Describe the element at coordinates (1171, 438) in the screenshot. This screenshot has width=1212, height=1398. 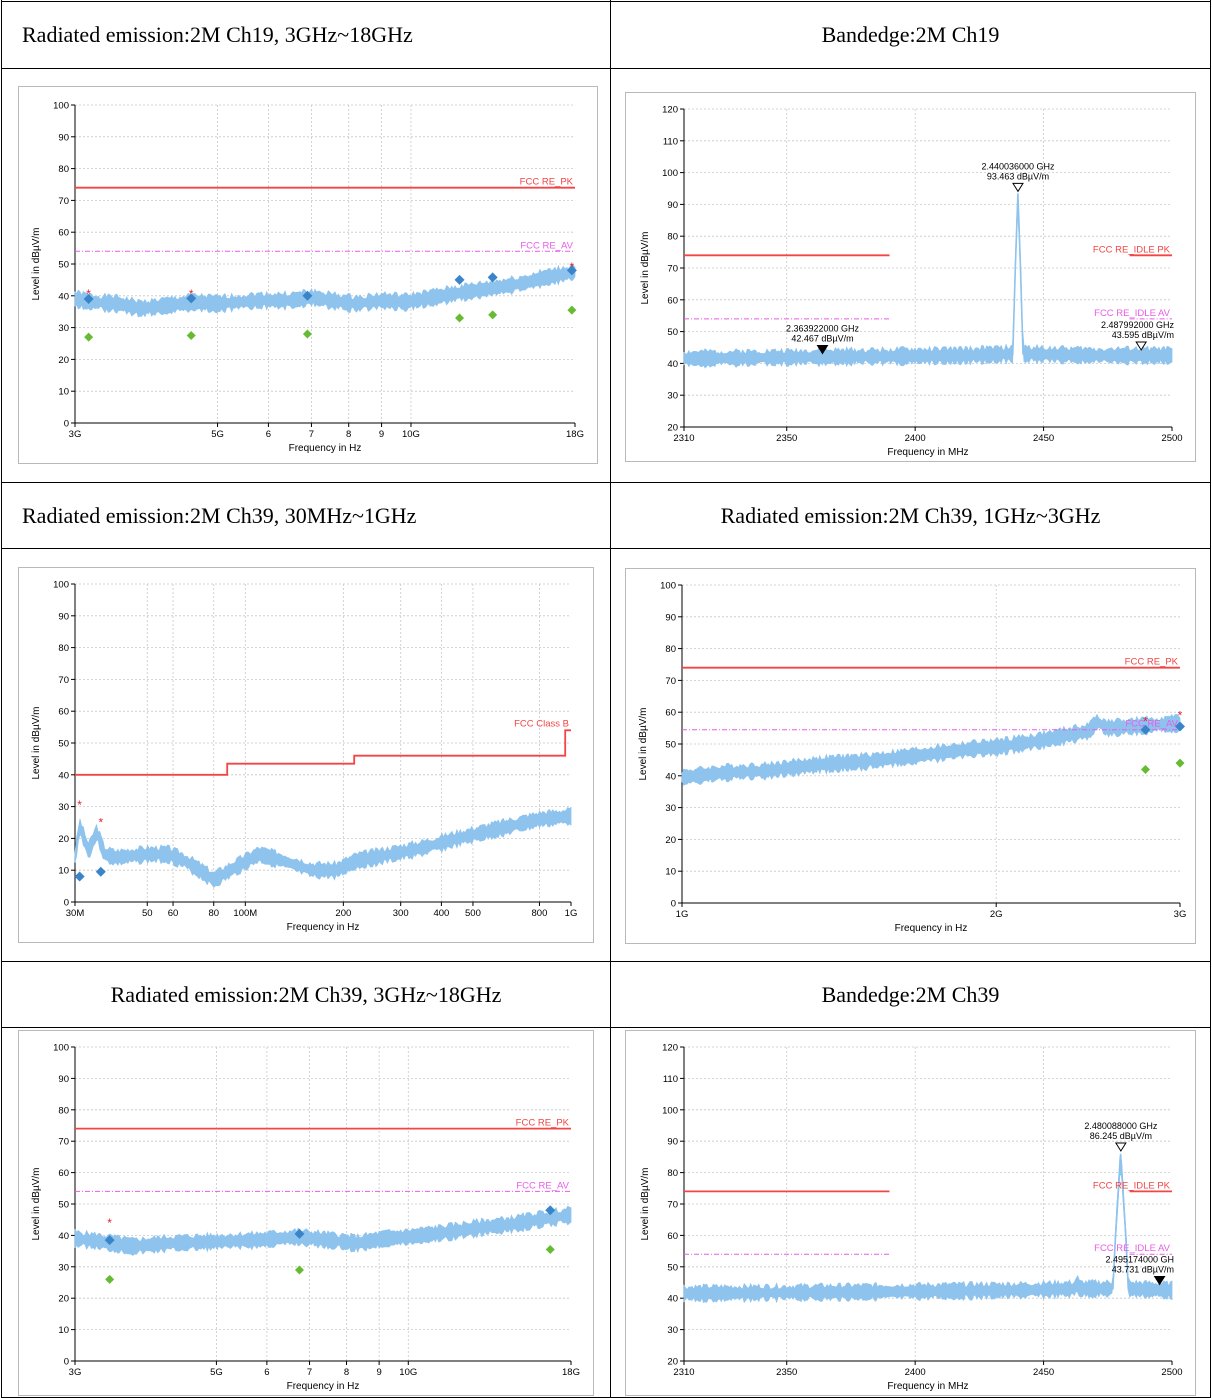
I see `x-tick-label: 2500` at that location.